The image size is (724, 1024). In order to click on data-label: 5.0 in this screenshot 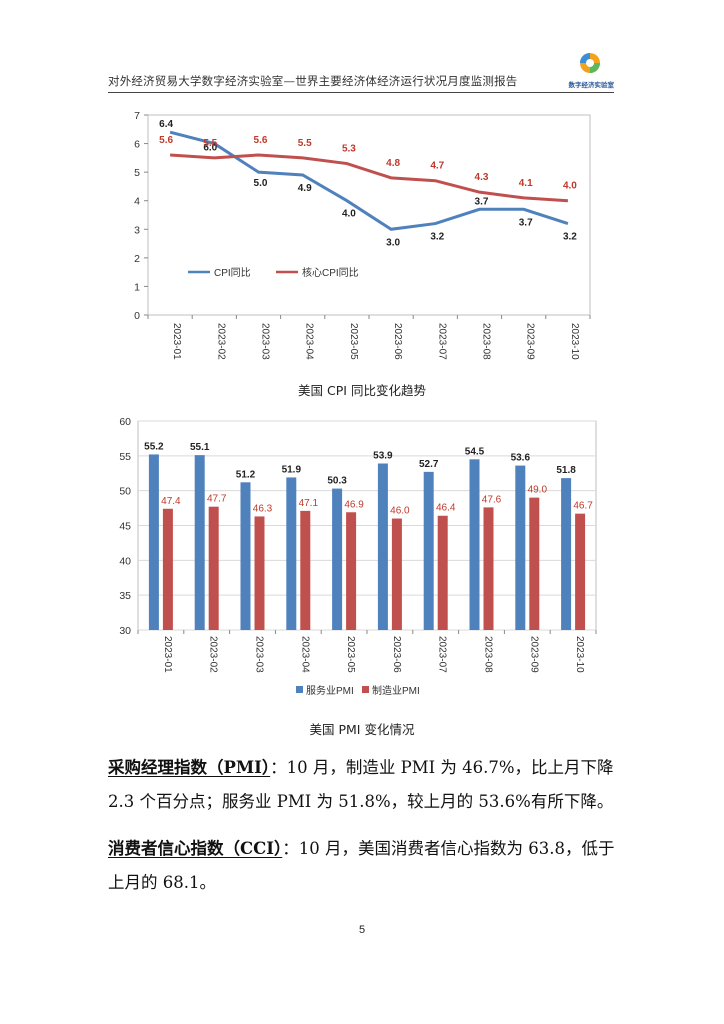, I will do `click(261, 183)`.